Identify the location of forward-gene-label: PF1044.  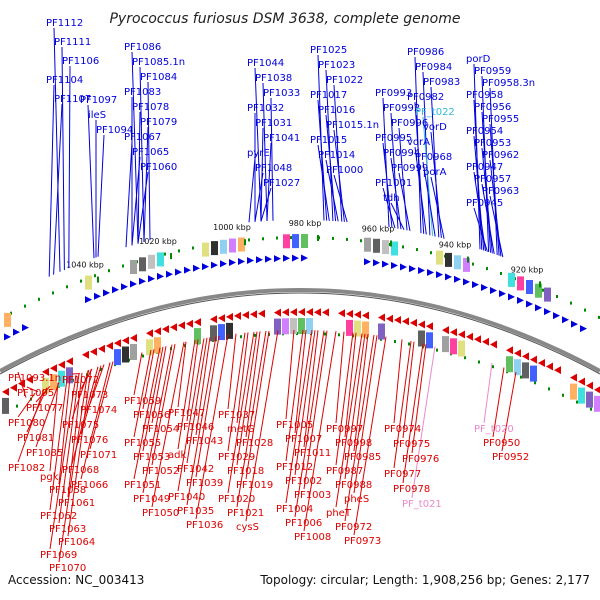
(265, 63).